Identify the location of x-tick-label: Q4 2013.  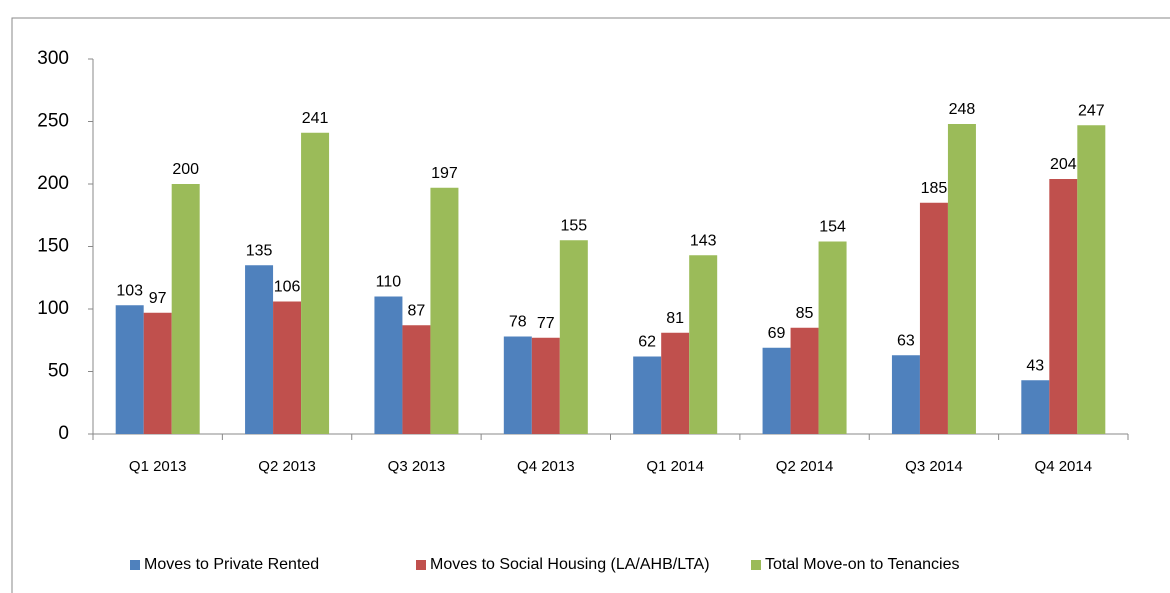
(546, 466).